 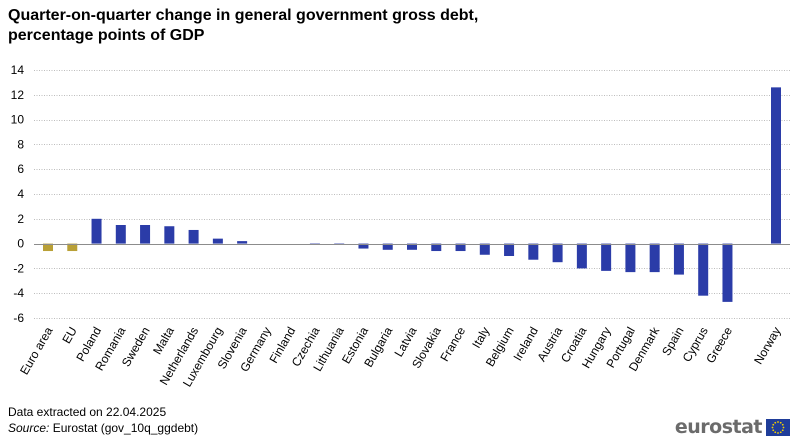 What do you see at coordinates (18, 293) in the screenshot?
I see `y-tick-label: -4` at bounding box center [18, 293].